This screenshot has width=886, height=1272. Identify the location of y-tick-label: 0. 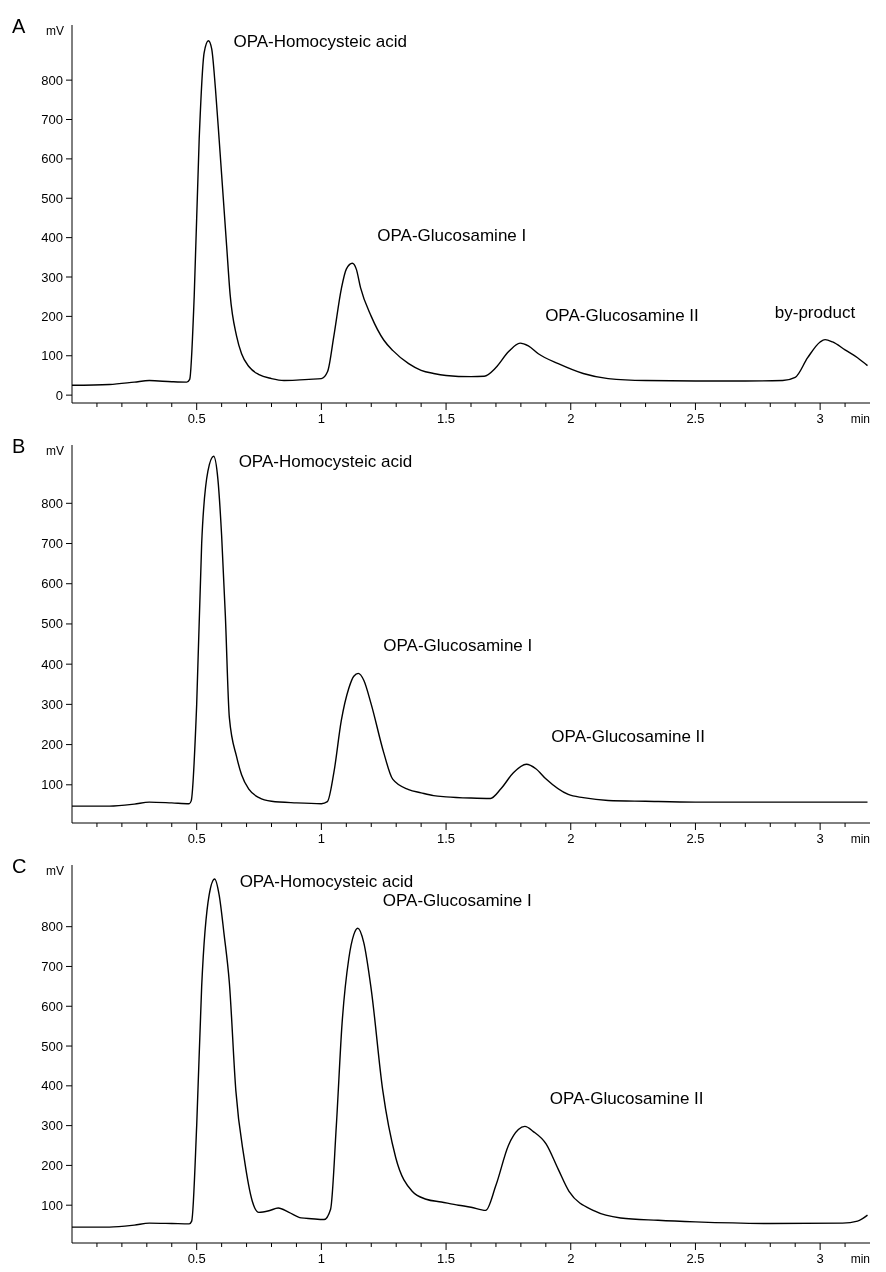
(59, 395).